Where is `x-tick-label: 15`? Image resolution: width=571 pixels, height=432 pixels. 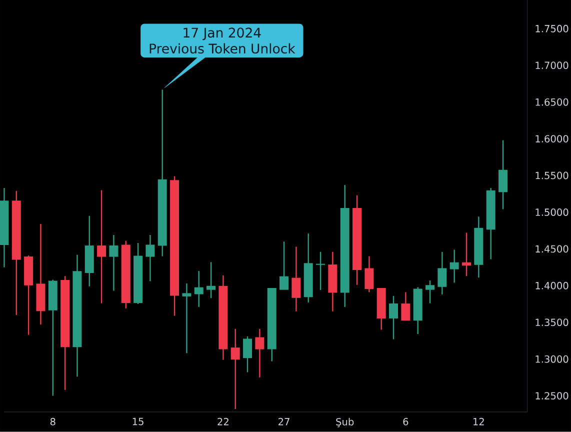 x-tick-label: 15 is located at coordinates (138, 422).